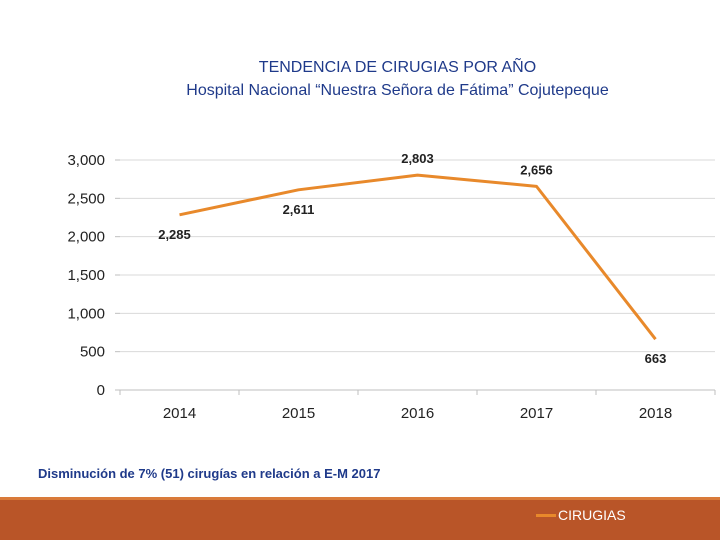 The width and height of the screenshot is (720, 540). What do you see at coordinates (86, 198) in the screenshot?
I see `y-tick-label: 2,500` at bounding box center [86, 198].